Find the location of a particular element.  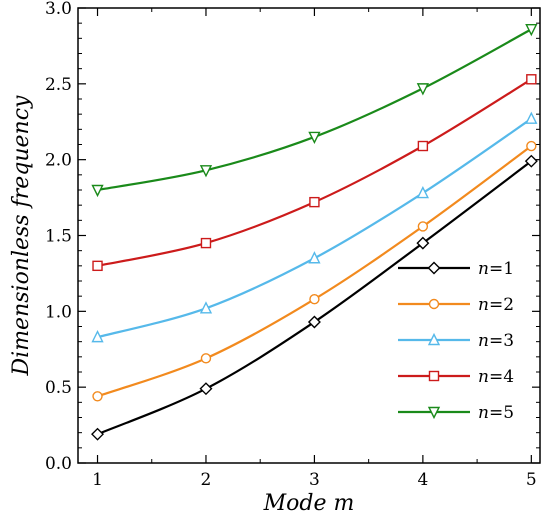

legend-marker-n3 is located at coordinates (434, 339).